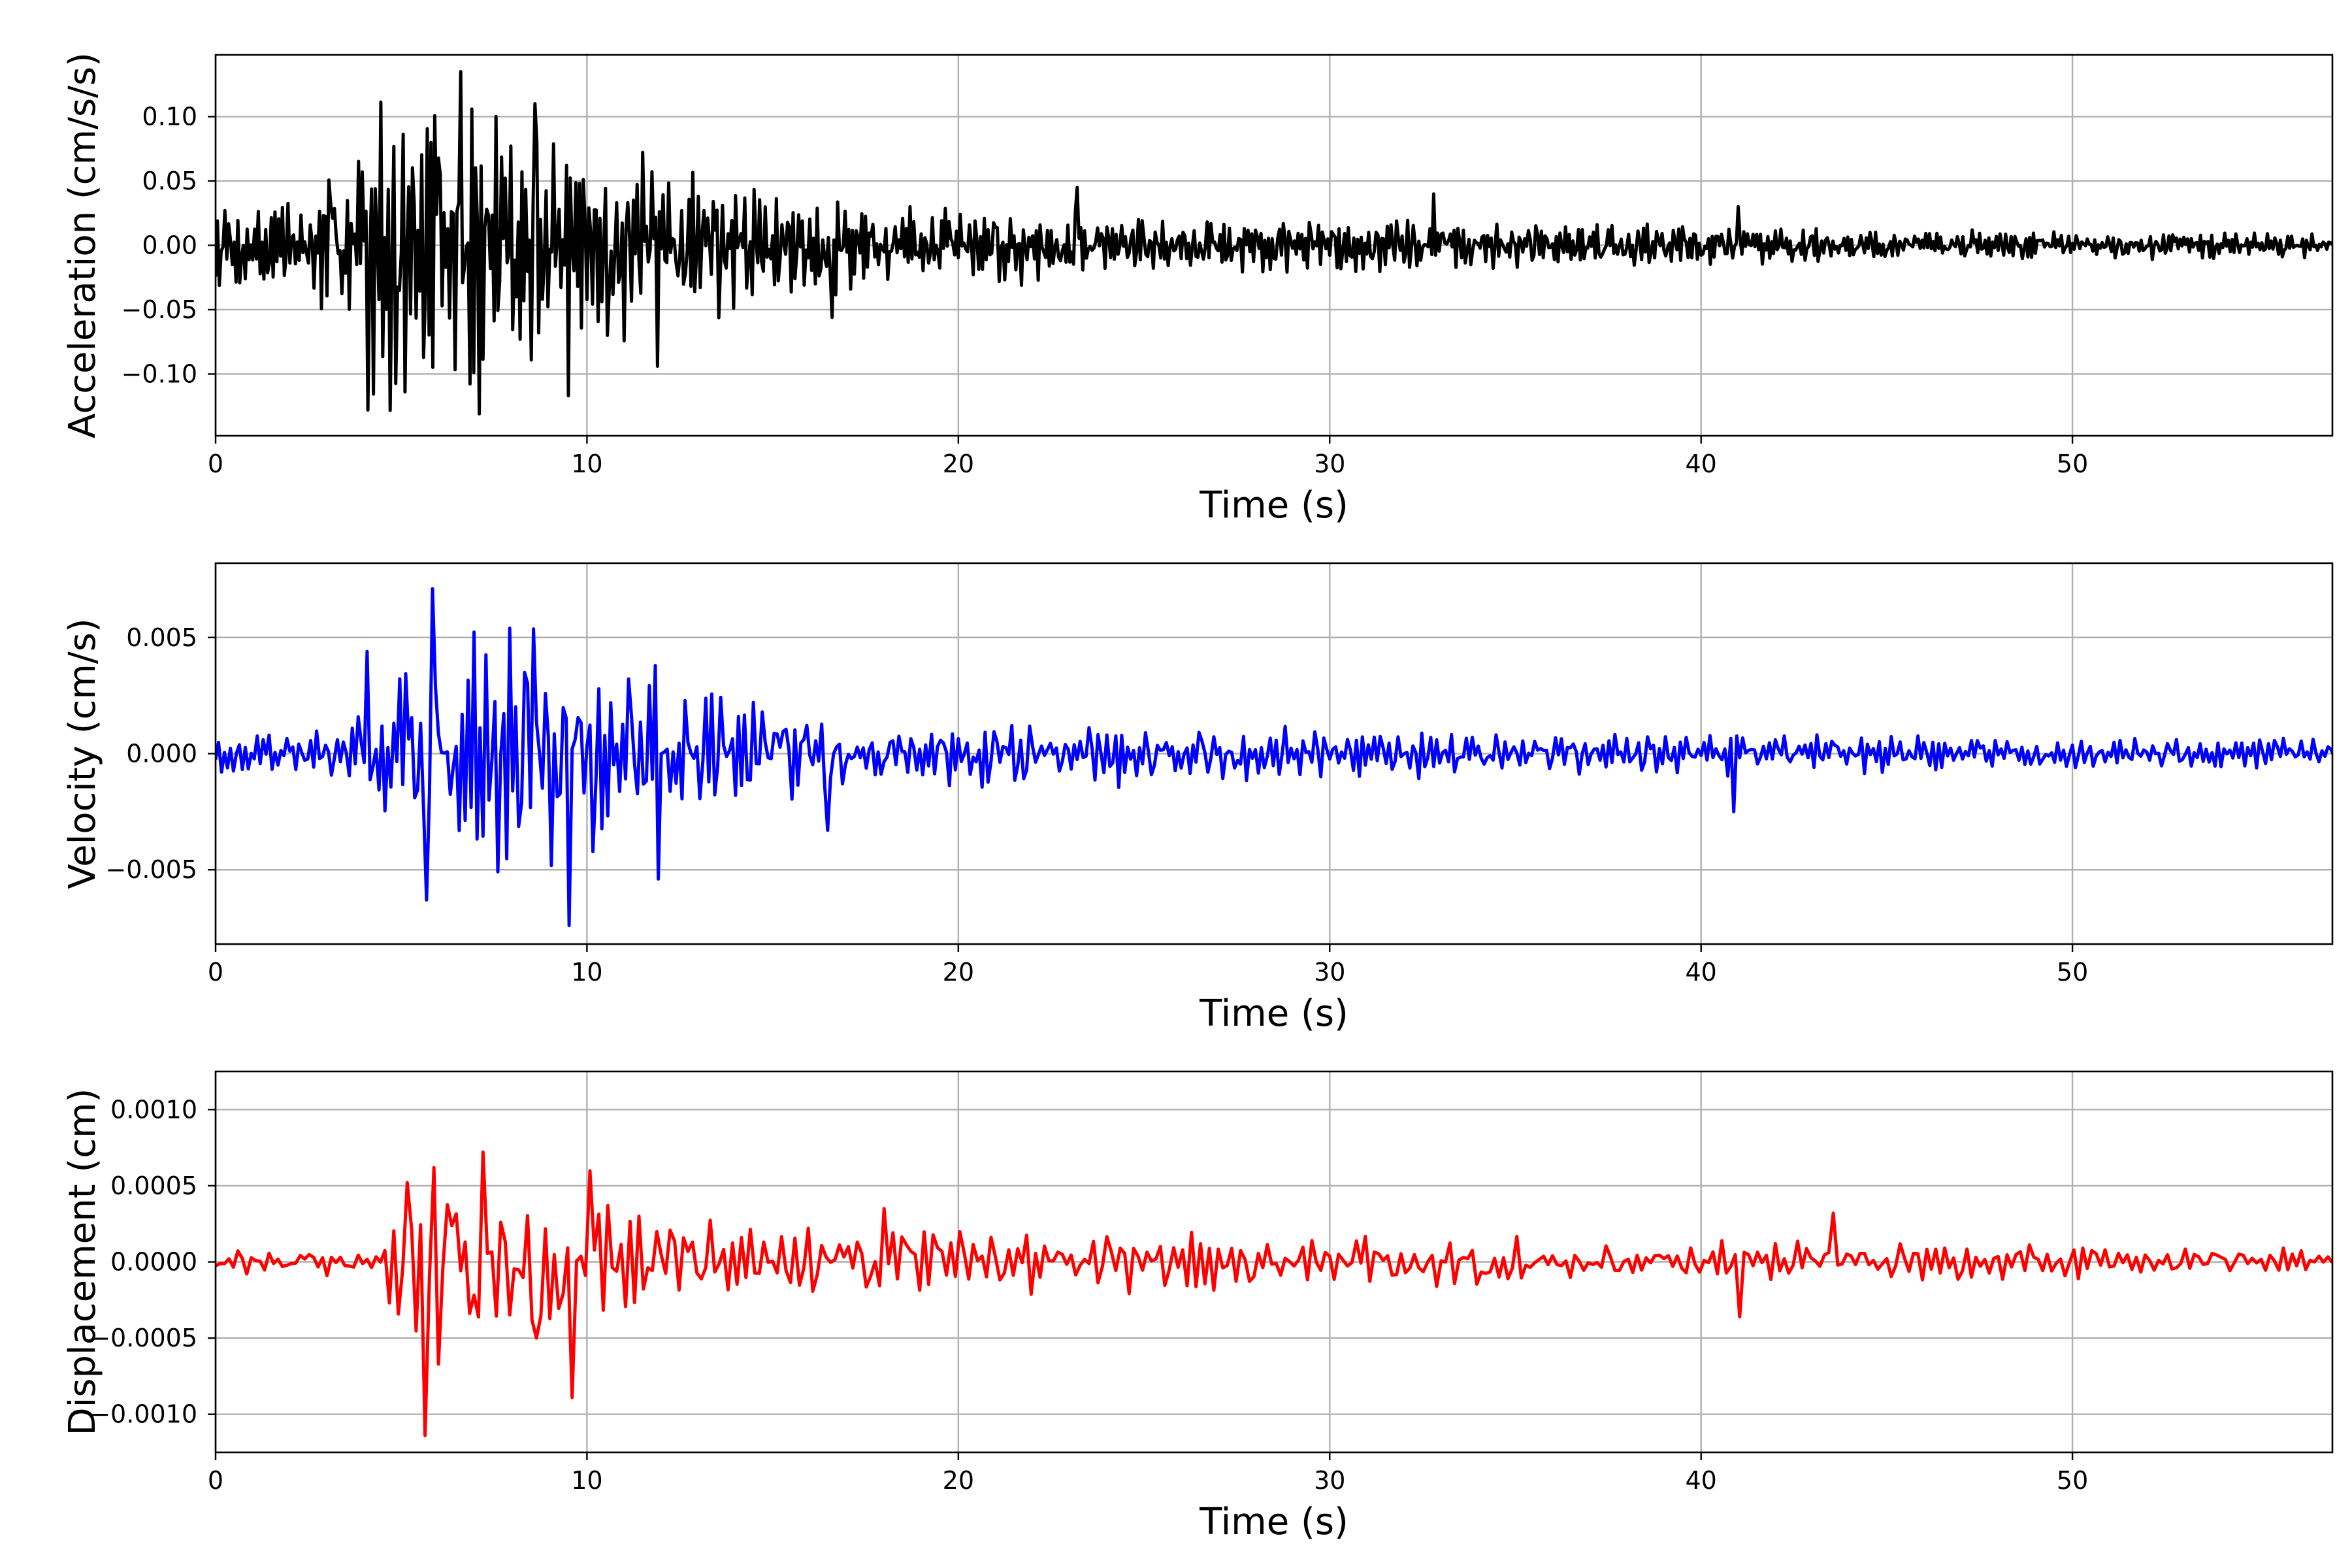 The image size is (2352, 1568). What do you see at coordinates (1273, 1522) in the screenshot?
I see `displacement-x-axis-label: Time (s)` at bounding box center [1273, 1522].